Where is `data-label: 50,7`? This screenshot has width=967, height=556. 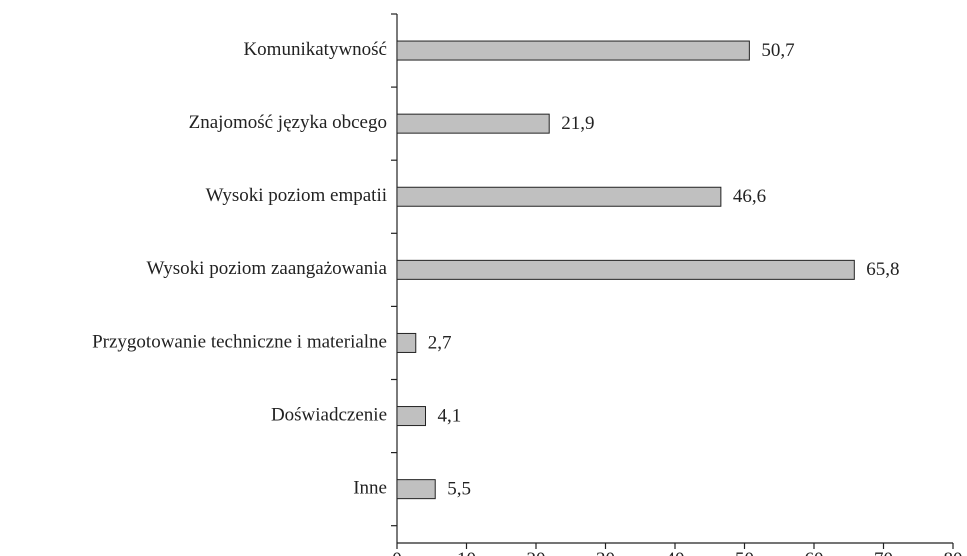
data-label: 50,7 is located at coordinates (777, 50).